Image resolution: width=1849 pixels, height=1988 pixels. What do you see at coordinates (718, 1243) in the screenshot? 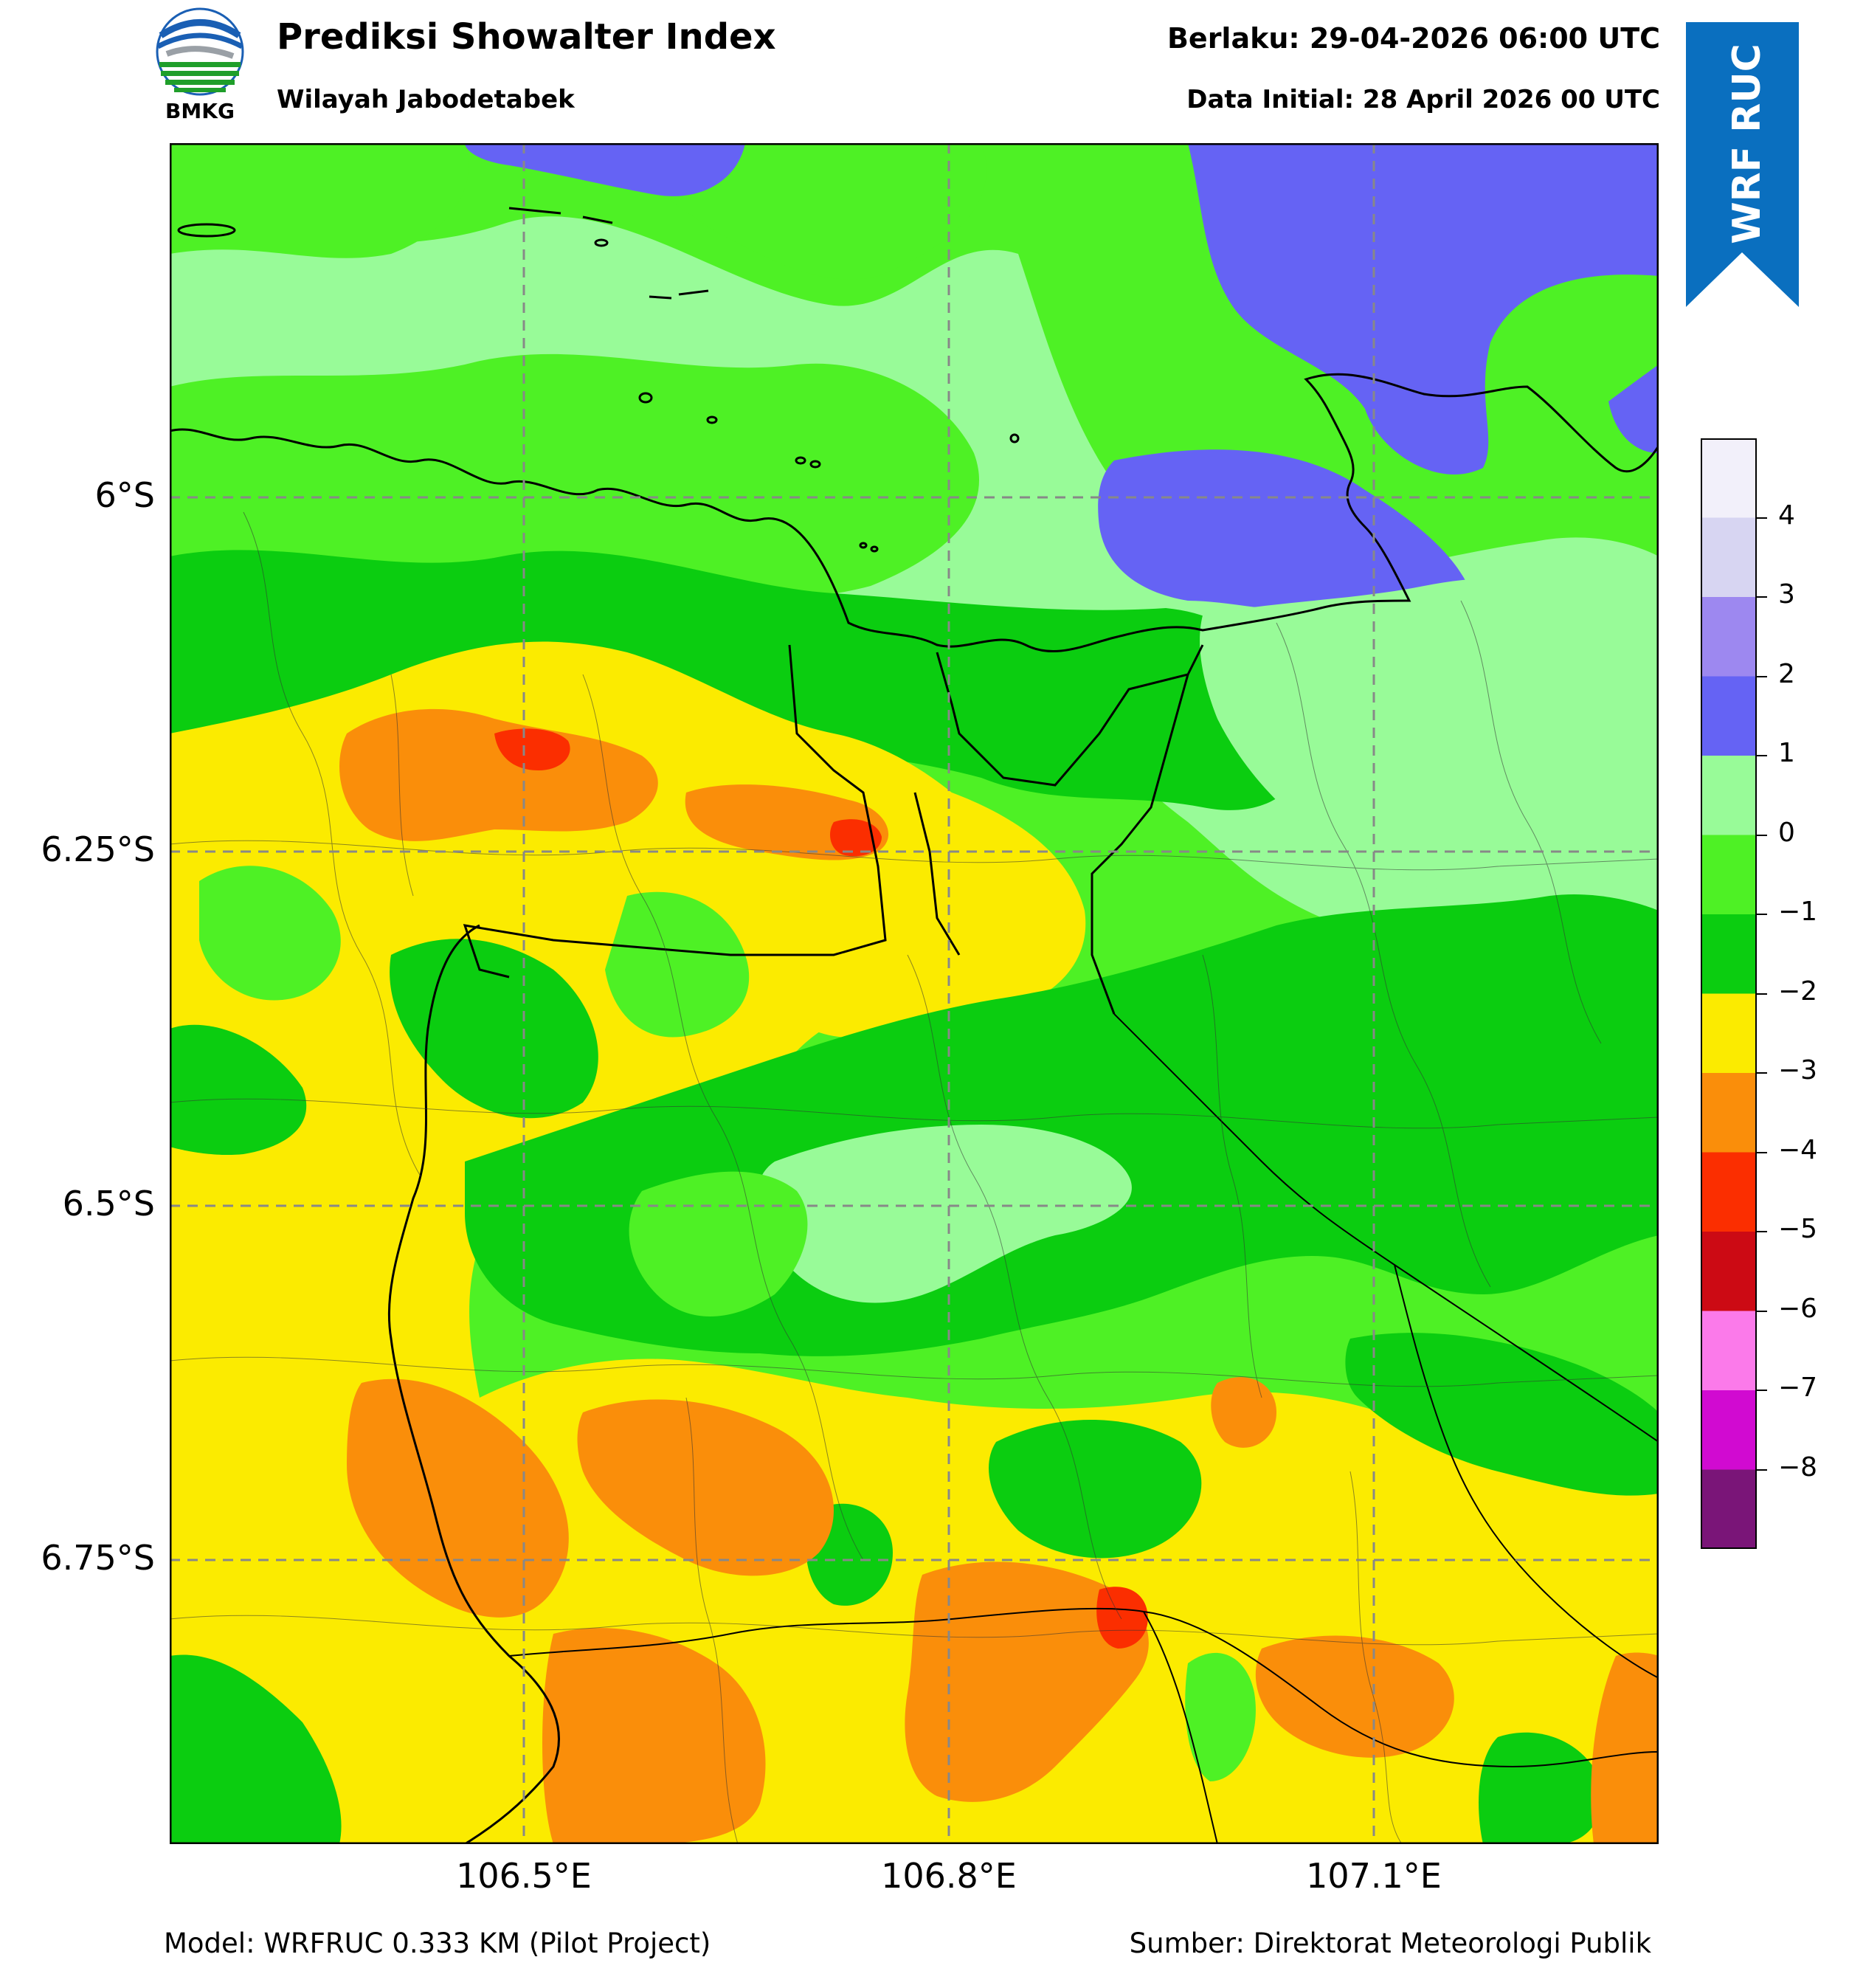
I see `field-green-mid` at bounding box center [718, 1243].